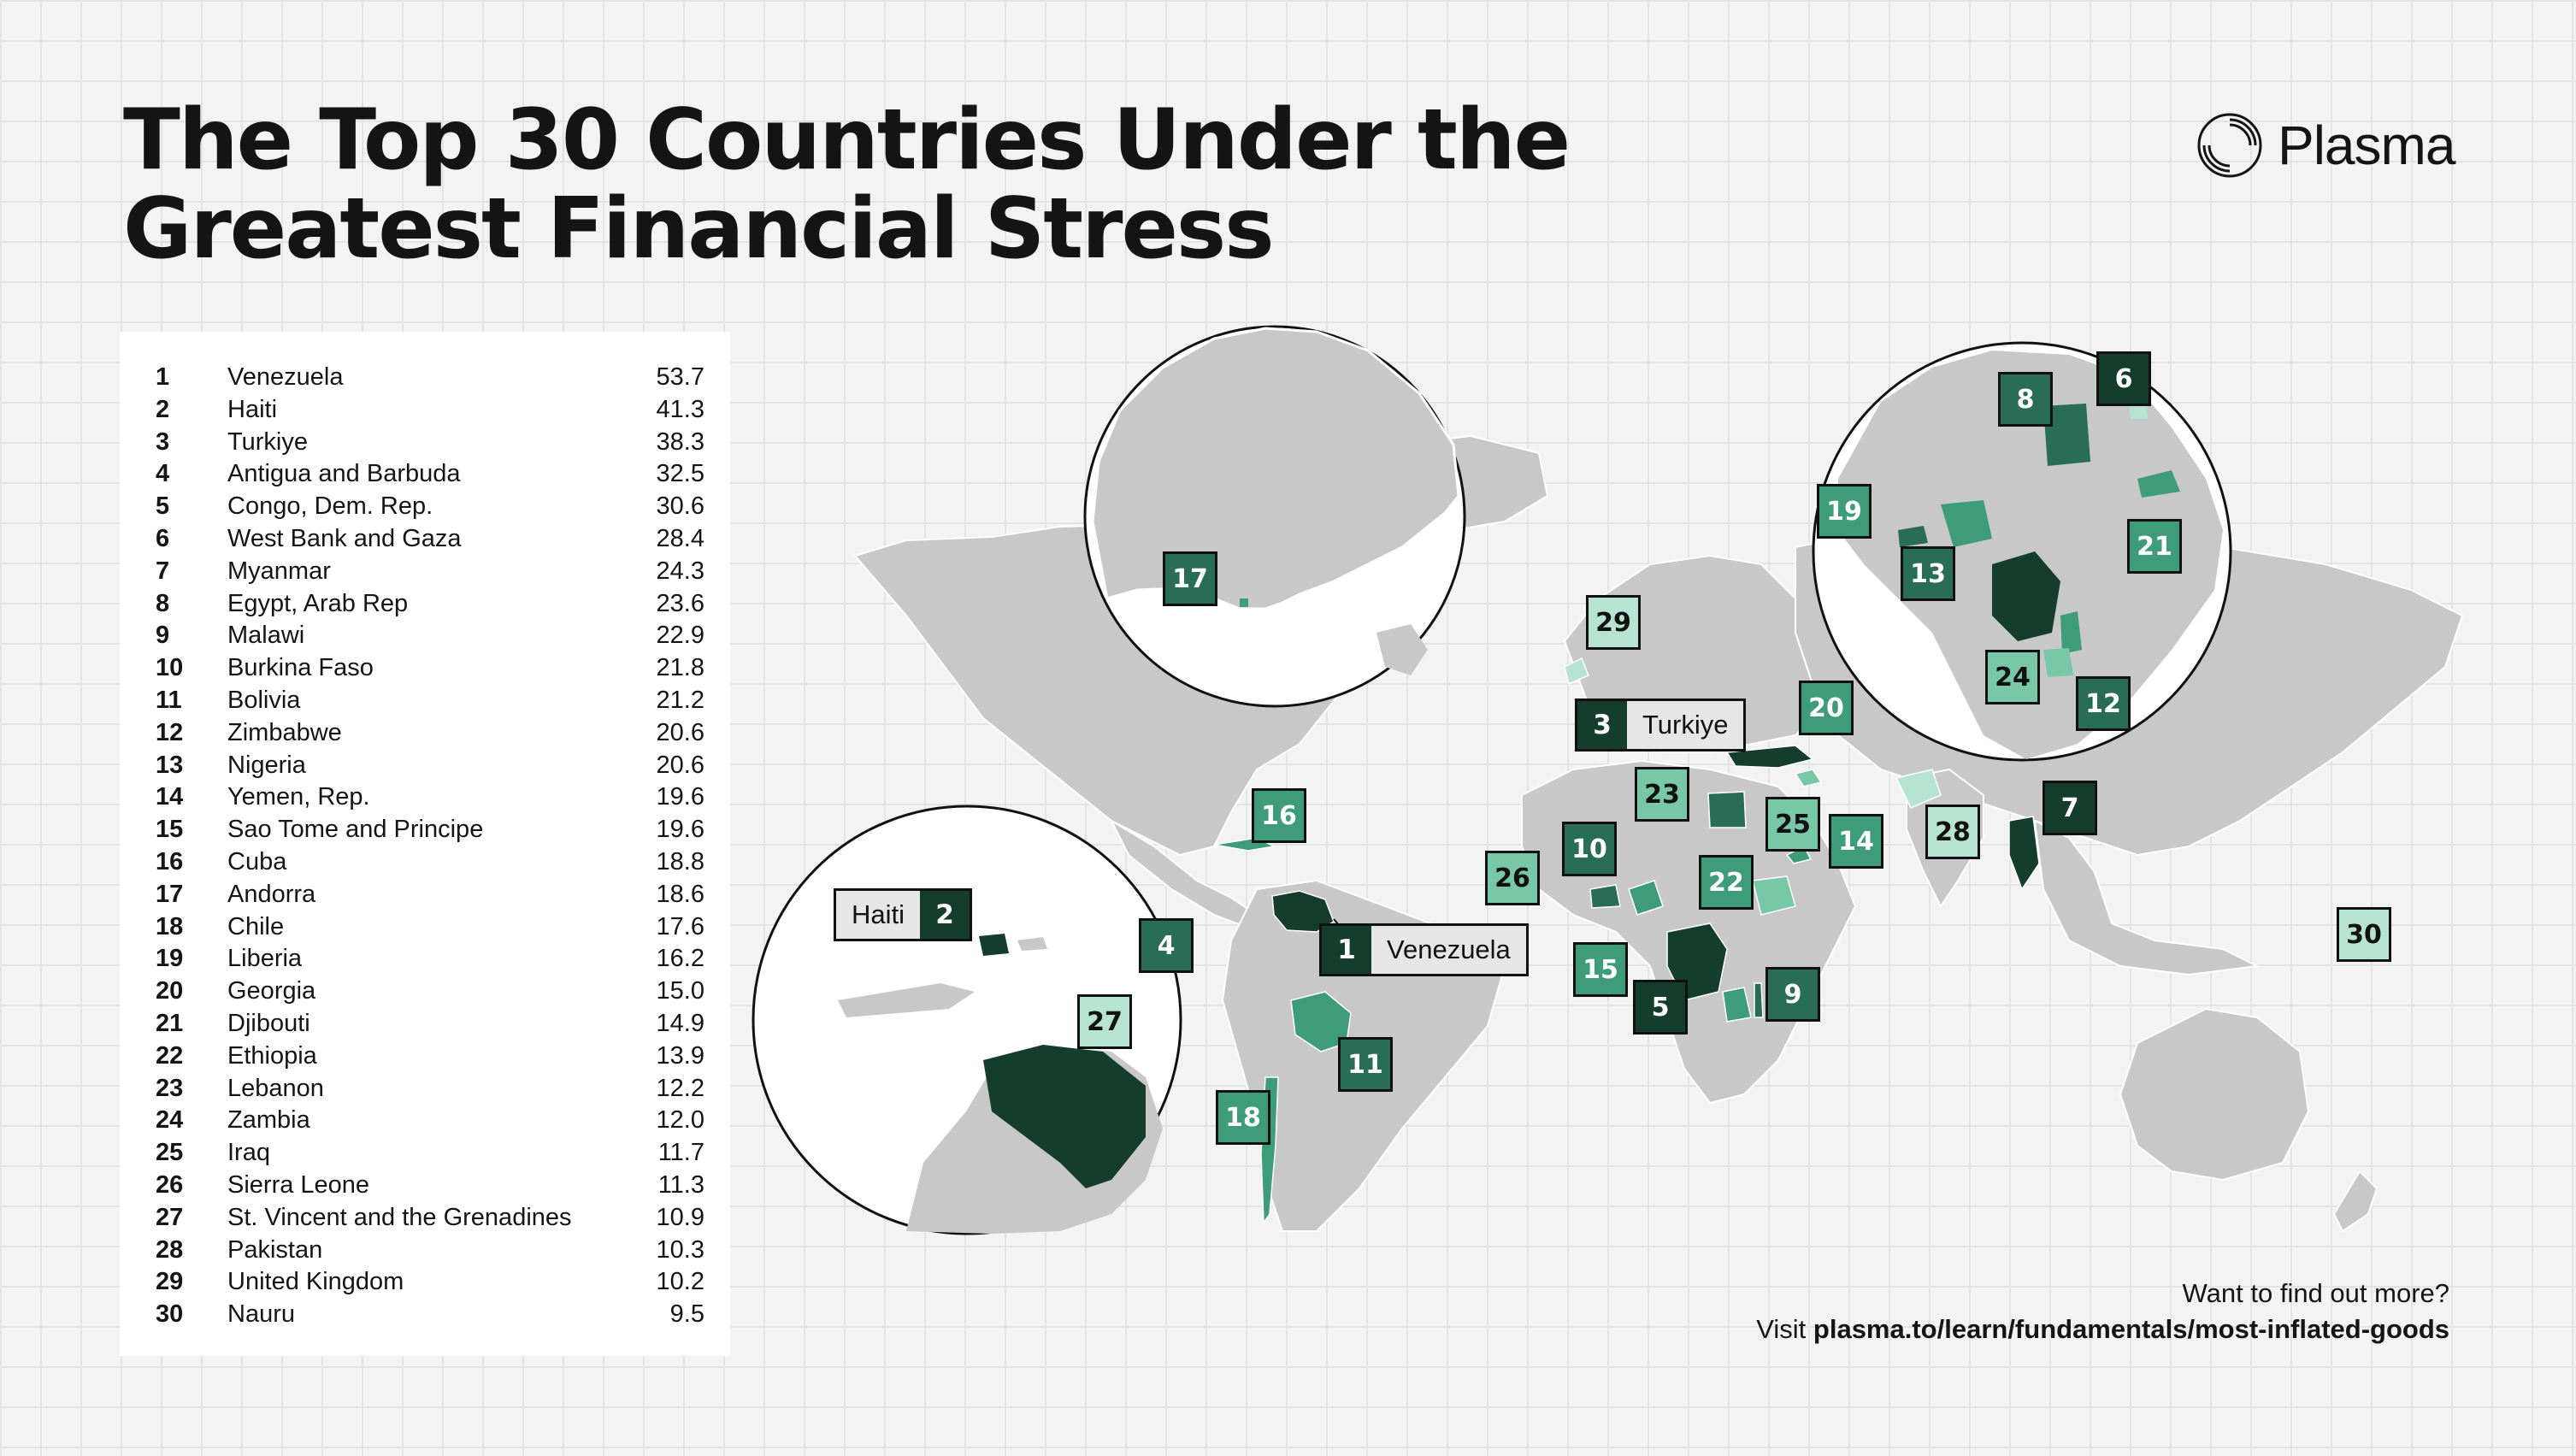  I want to click on map-marker-6: 6, so click(2123, 378).